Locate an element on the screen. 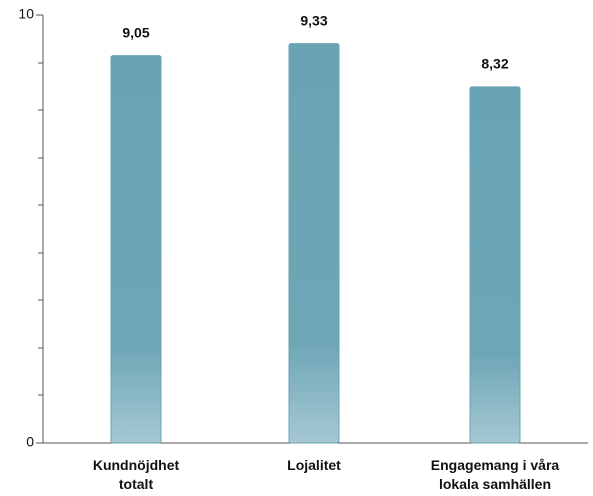 This screenshot has height=496, width=593. y-tick-label: 10 is located at coordinates (26, 14).